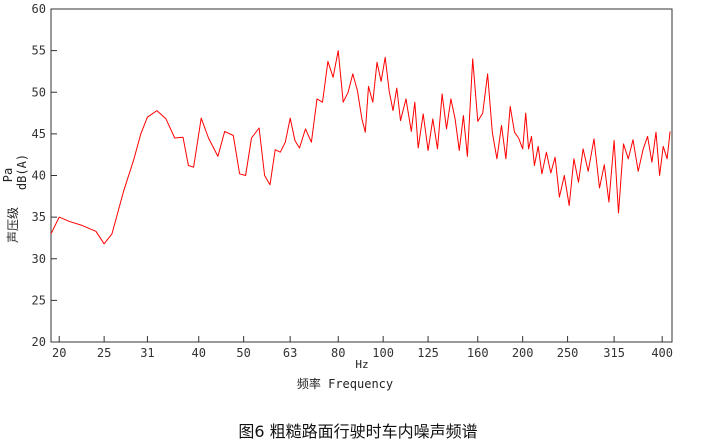 Image resolution: width=707 pixels, height=441 pixels. Describe the element at coordinates (39, 51) in the screenshot. I see `y-tick-label: 55` at that location.